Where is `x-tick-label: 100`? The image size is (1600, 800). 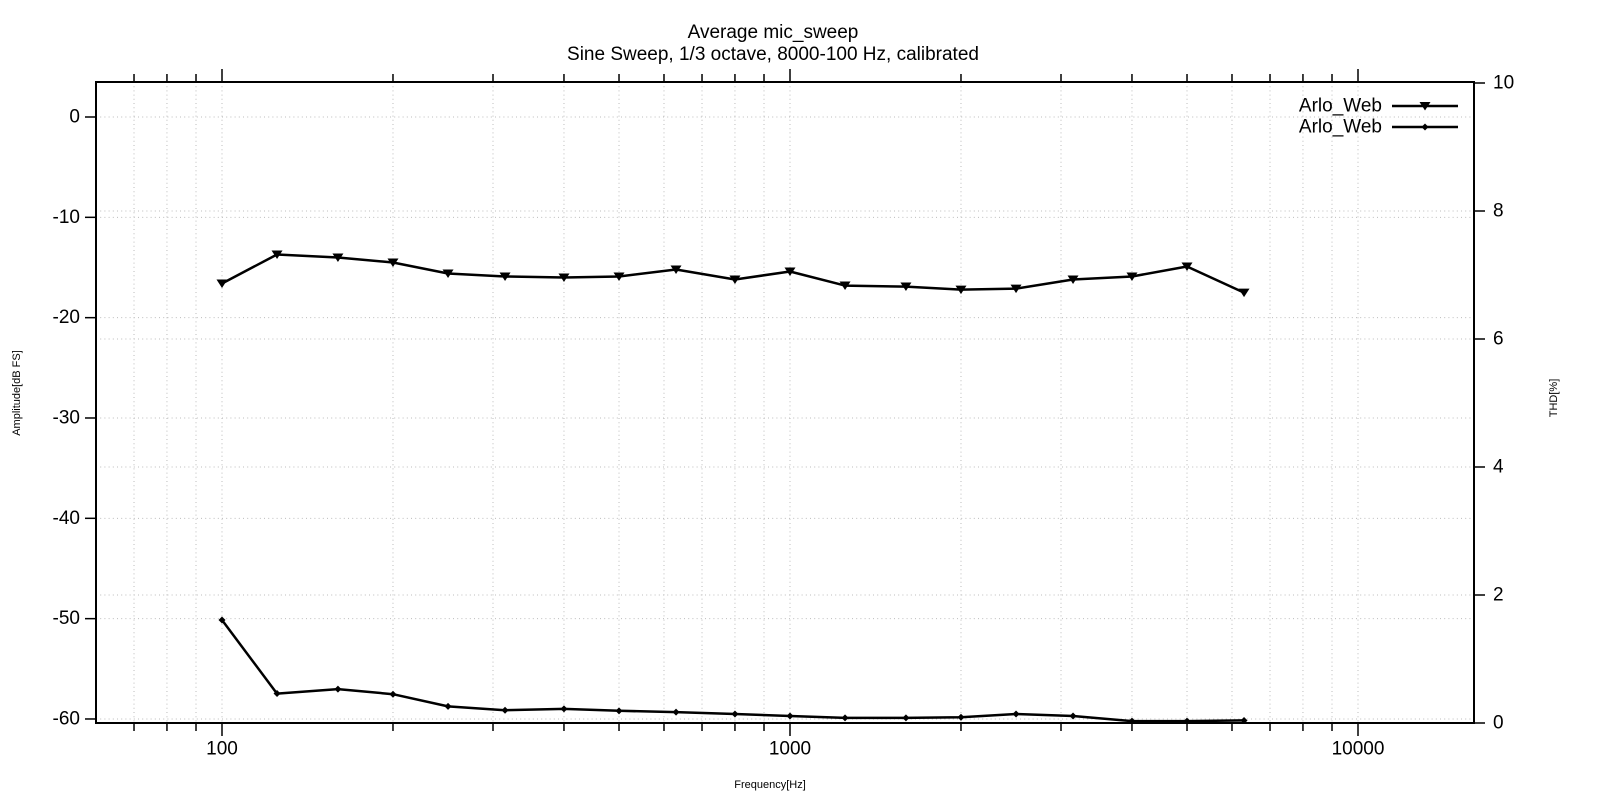 x-tick-label: 100 is located at coordinates (222, 749).